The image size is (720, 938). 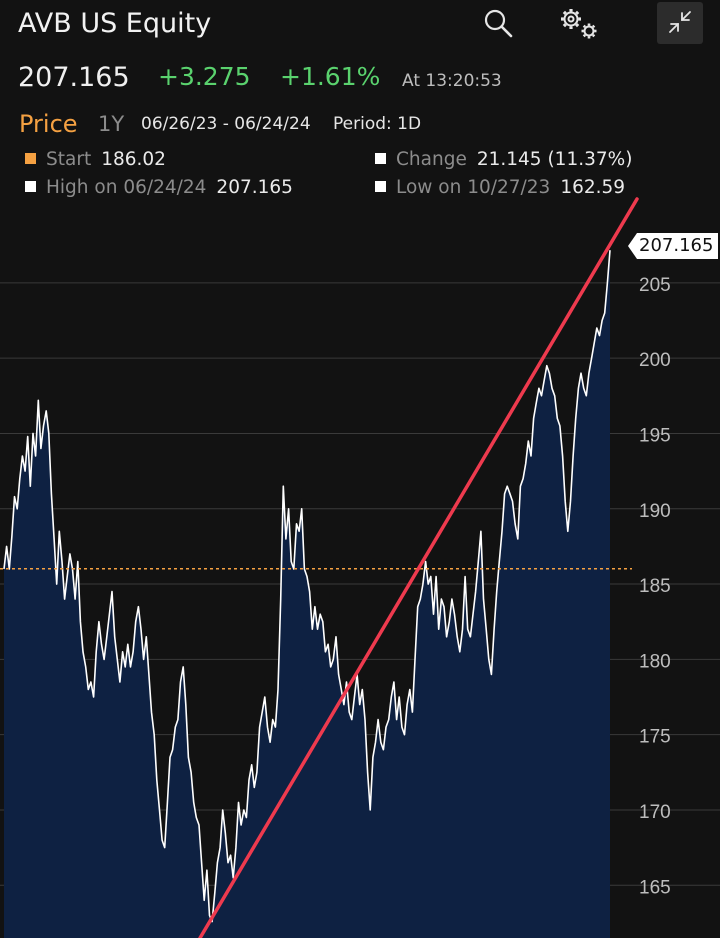 What do you see at coordinates (500, 187) in the screenshot?
I see `stat-low: Low on 10/27/23 162.59` at bounding box center [500, 187].